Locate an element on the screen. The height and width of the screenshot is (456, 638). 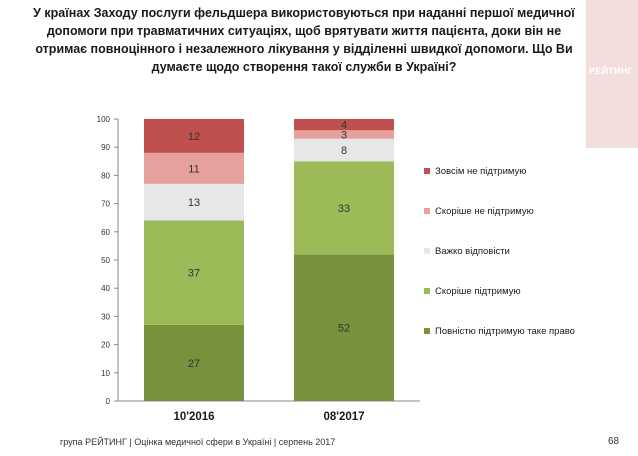
y-tick-label: 90 is located at coordinates (105, 147).